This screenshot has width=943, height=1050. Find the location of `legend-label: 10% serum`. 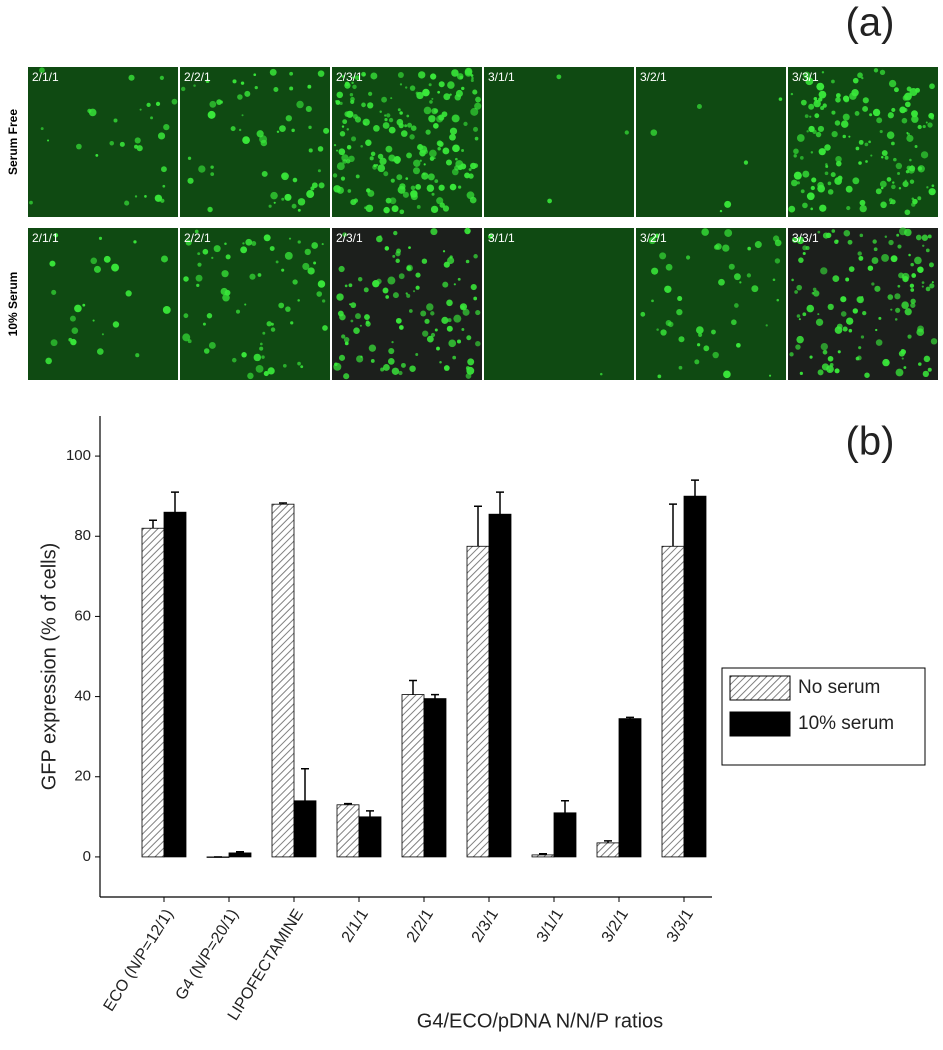

legend-label: 10% serum is located at coordinates (846, 723).